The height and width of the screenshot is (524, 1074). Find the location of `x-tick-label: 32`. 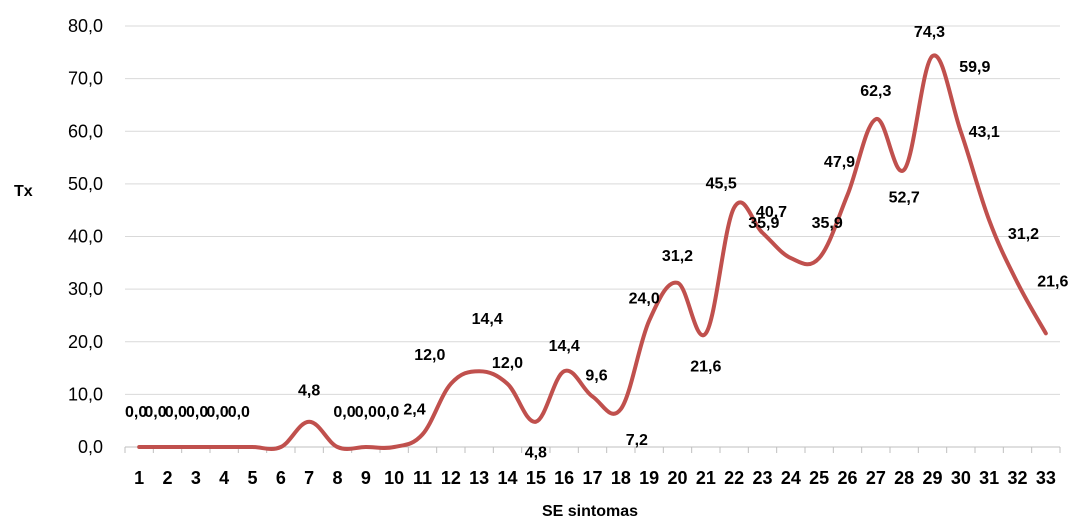

x-tick-label: 32 is located at coordinates (1017, 478).